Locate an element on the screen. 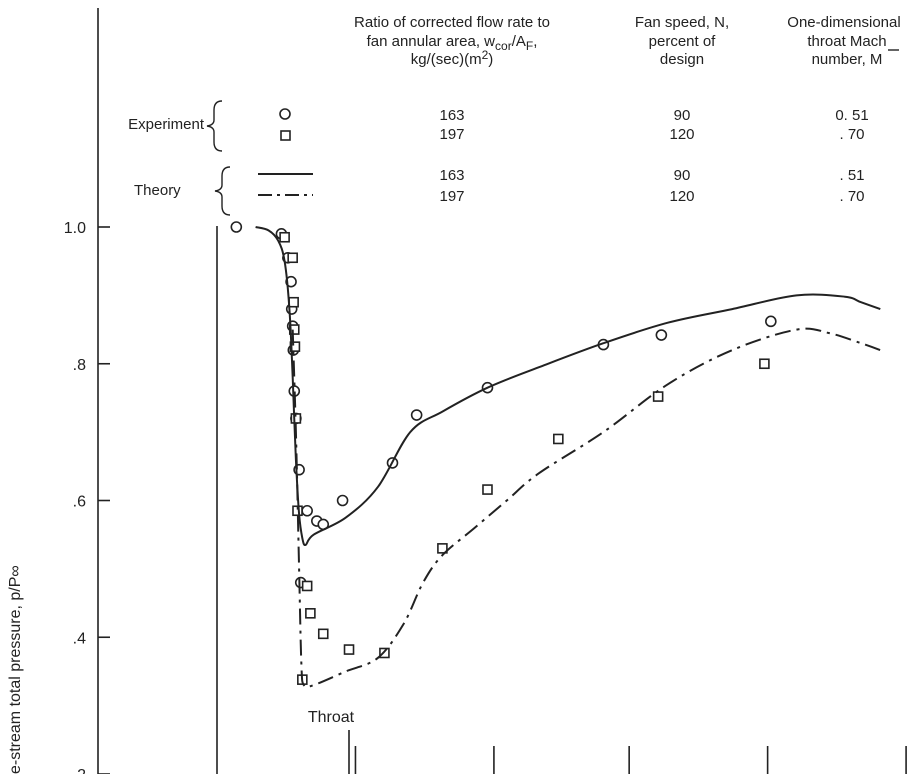 Image resolution: width=917 pixels, height=774 pixels. legend-flow-197-theory: 197 is located at coordinates (451, 196).